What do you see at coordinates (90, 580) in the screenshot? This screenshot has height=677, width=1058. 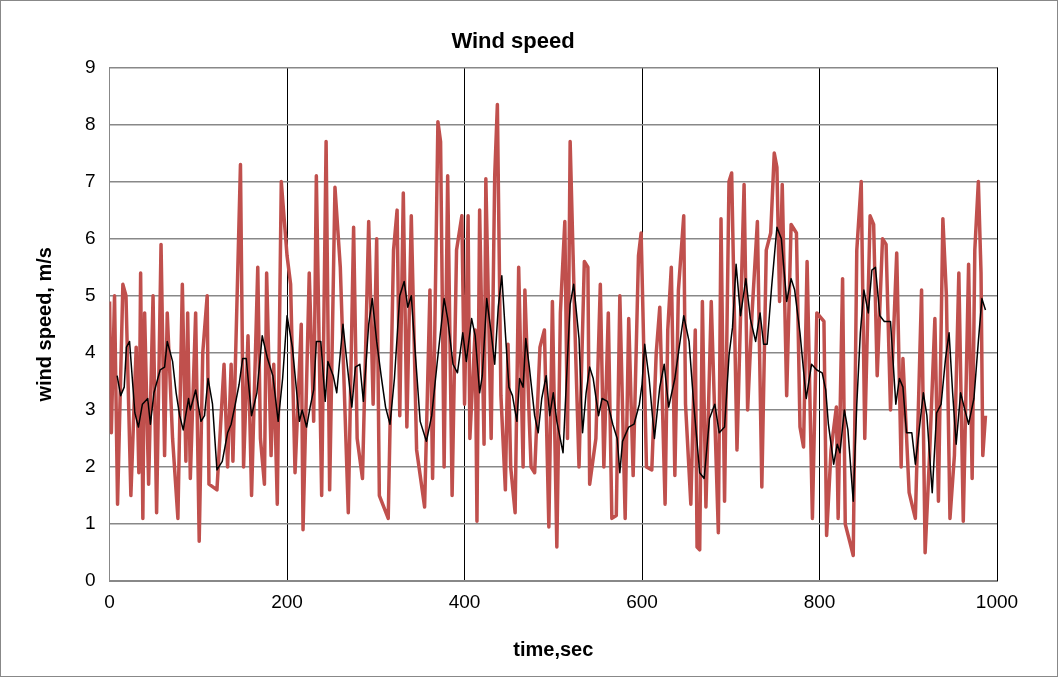 I see `y-tick-label: 0` at bounding box center [90, 580].